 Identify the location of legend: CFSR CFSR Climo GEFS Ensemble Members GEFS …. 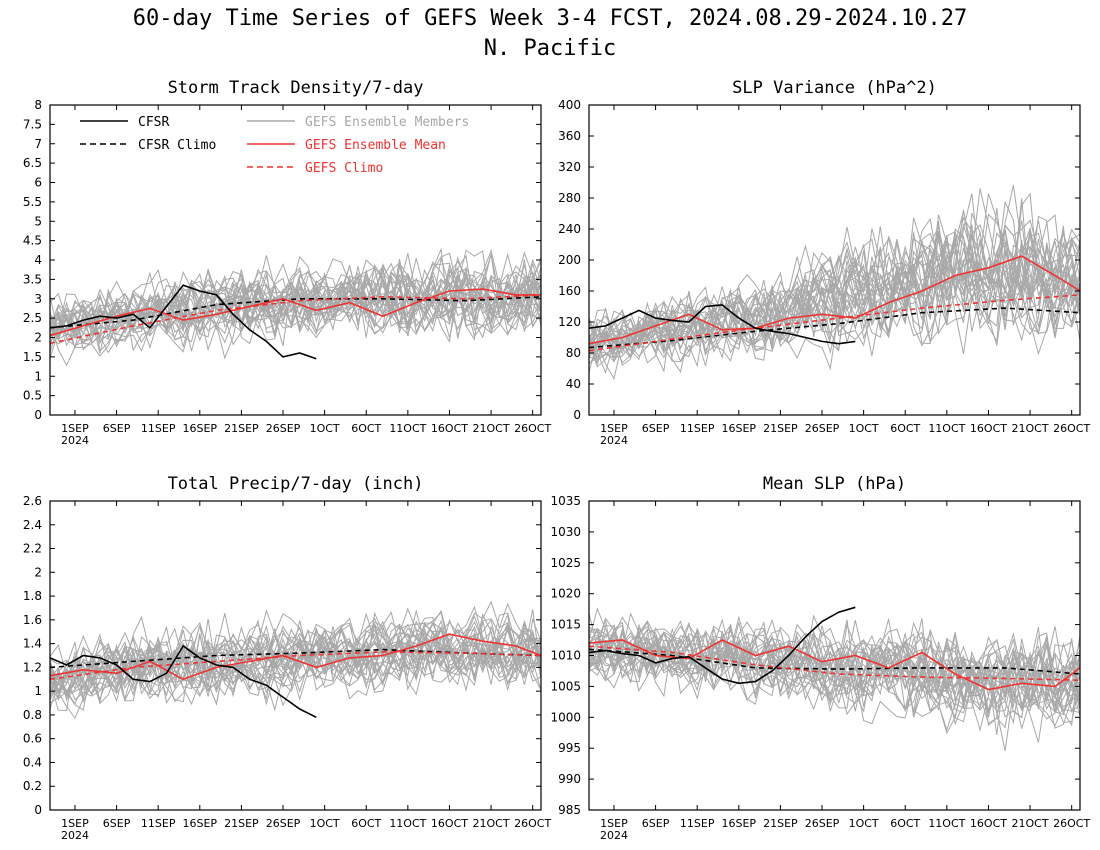
(274, 145).